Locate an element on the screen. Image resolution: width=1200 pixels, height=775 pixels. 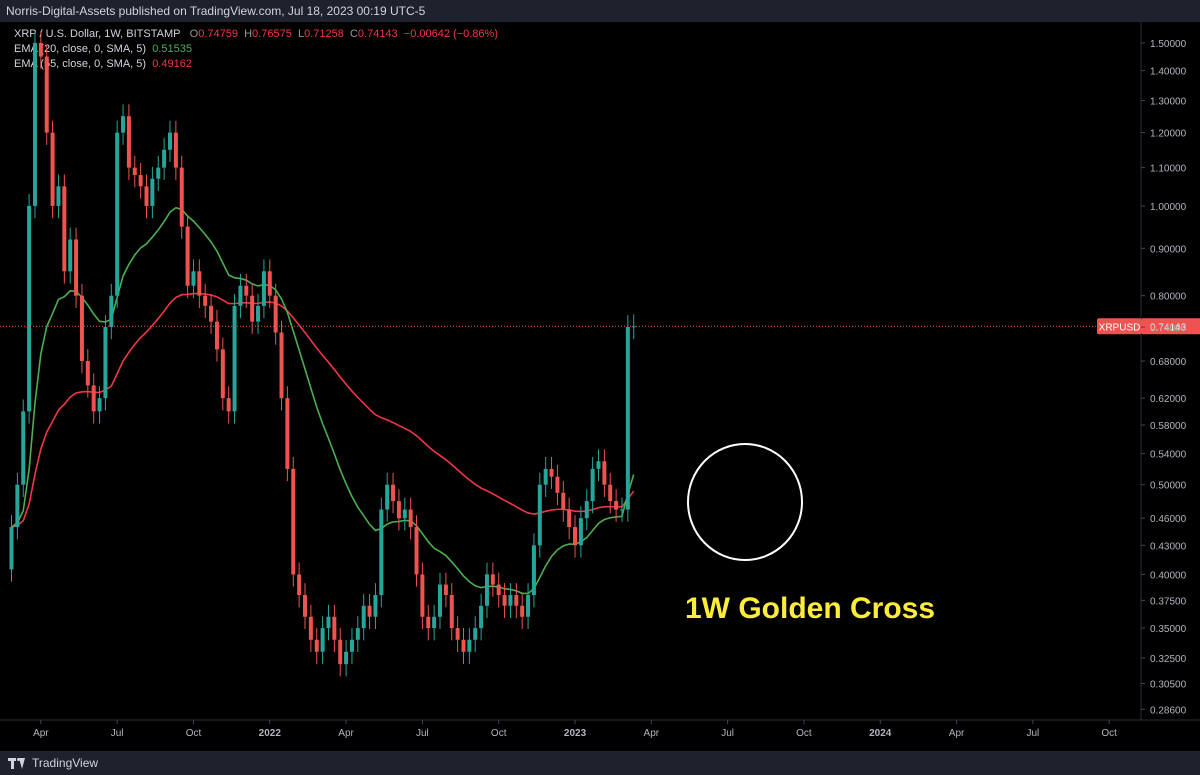
tradingview-brand: TradingView is located at coordinates (53, 763).